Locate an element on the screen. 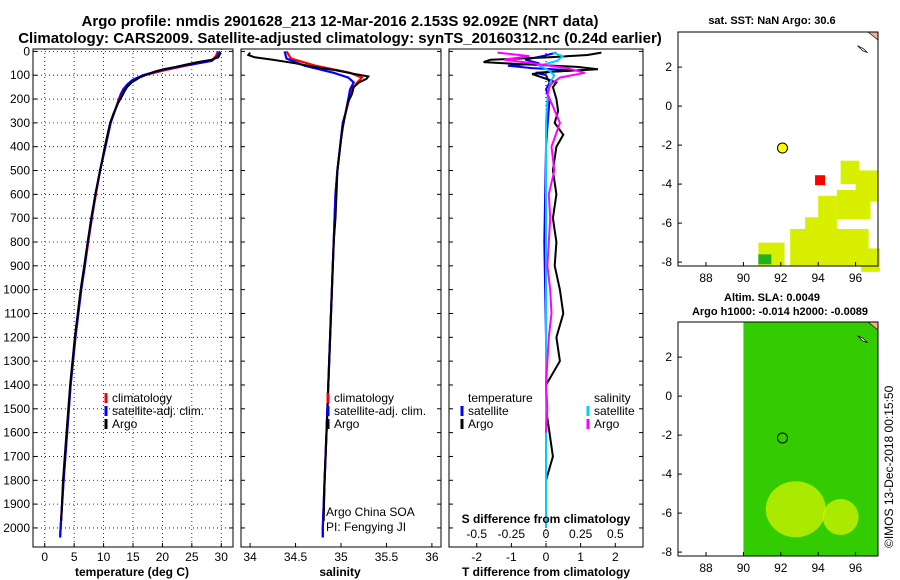 This screenshot has width=900, height=580. series-line-climatology is located at coordinates (139, 294).